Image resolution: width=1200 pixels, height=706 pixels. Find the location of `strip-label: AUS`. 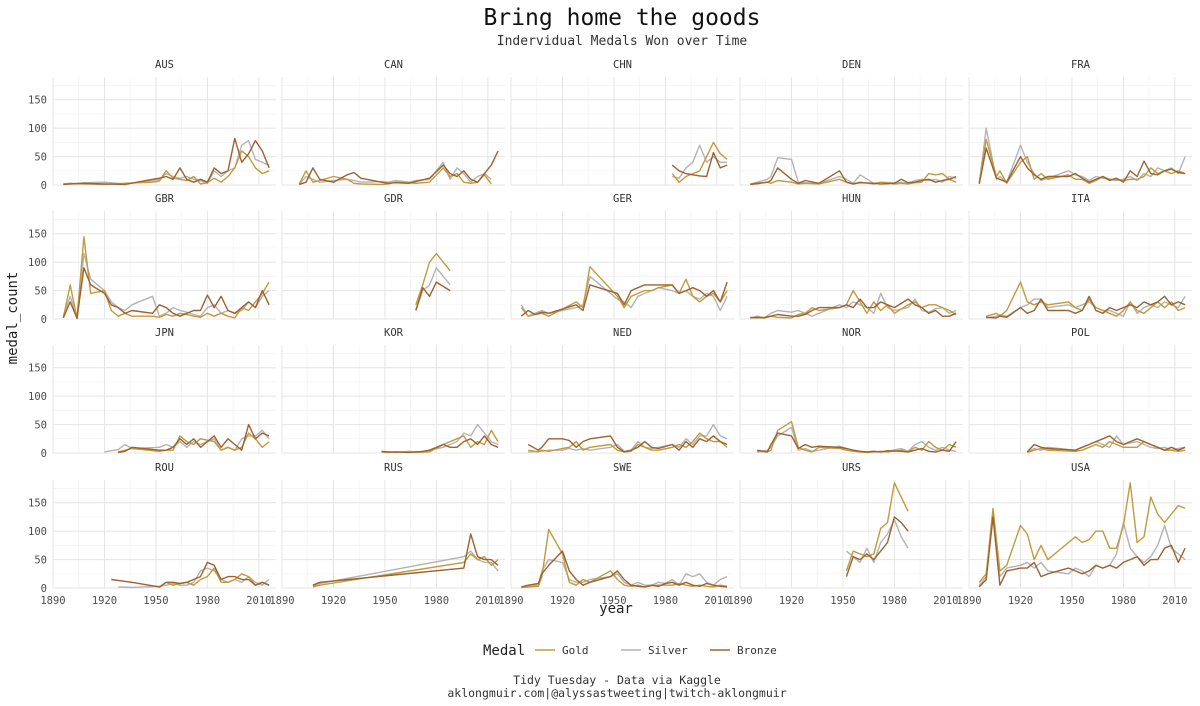

strip-label: AUS is located at coordinates (164, 65).